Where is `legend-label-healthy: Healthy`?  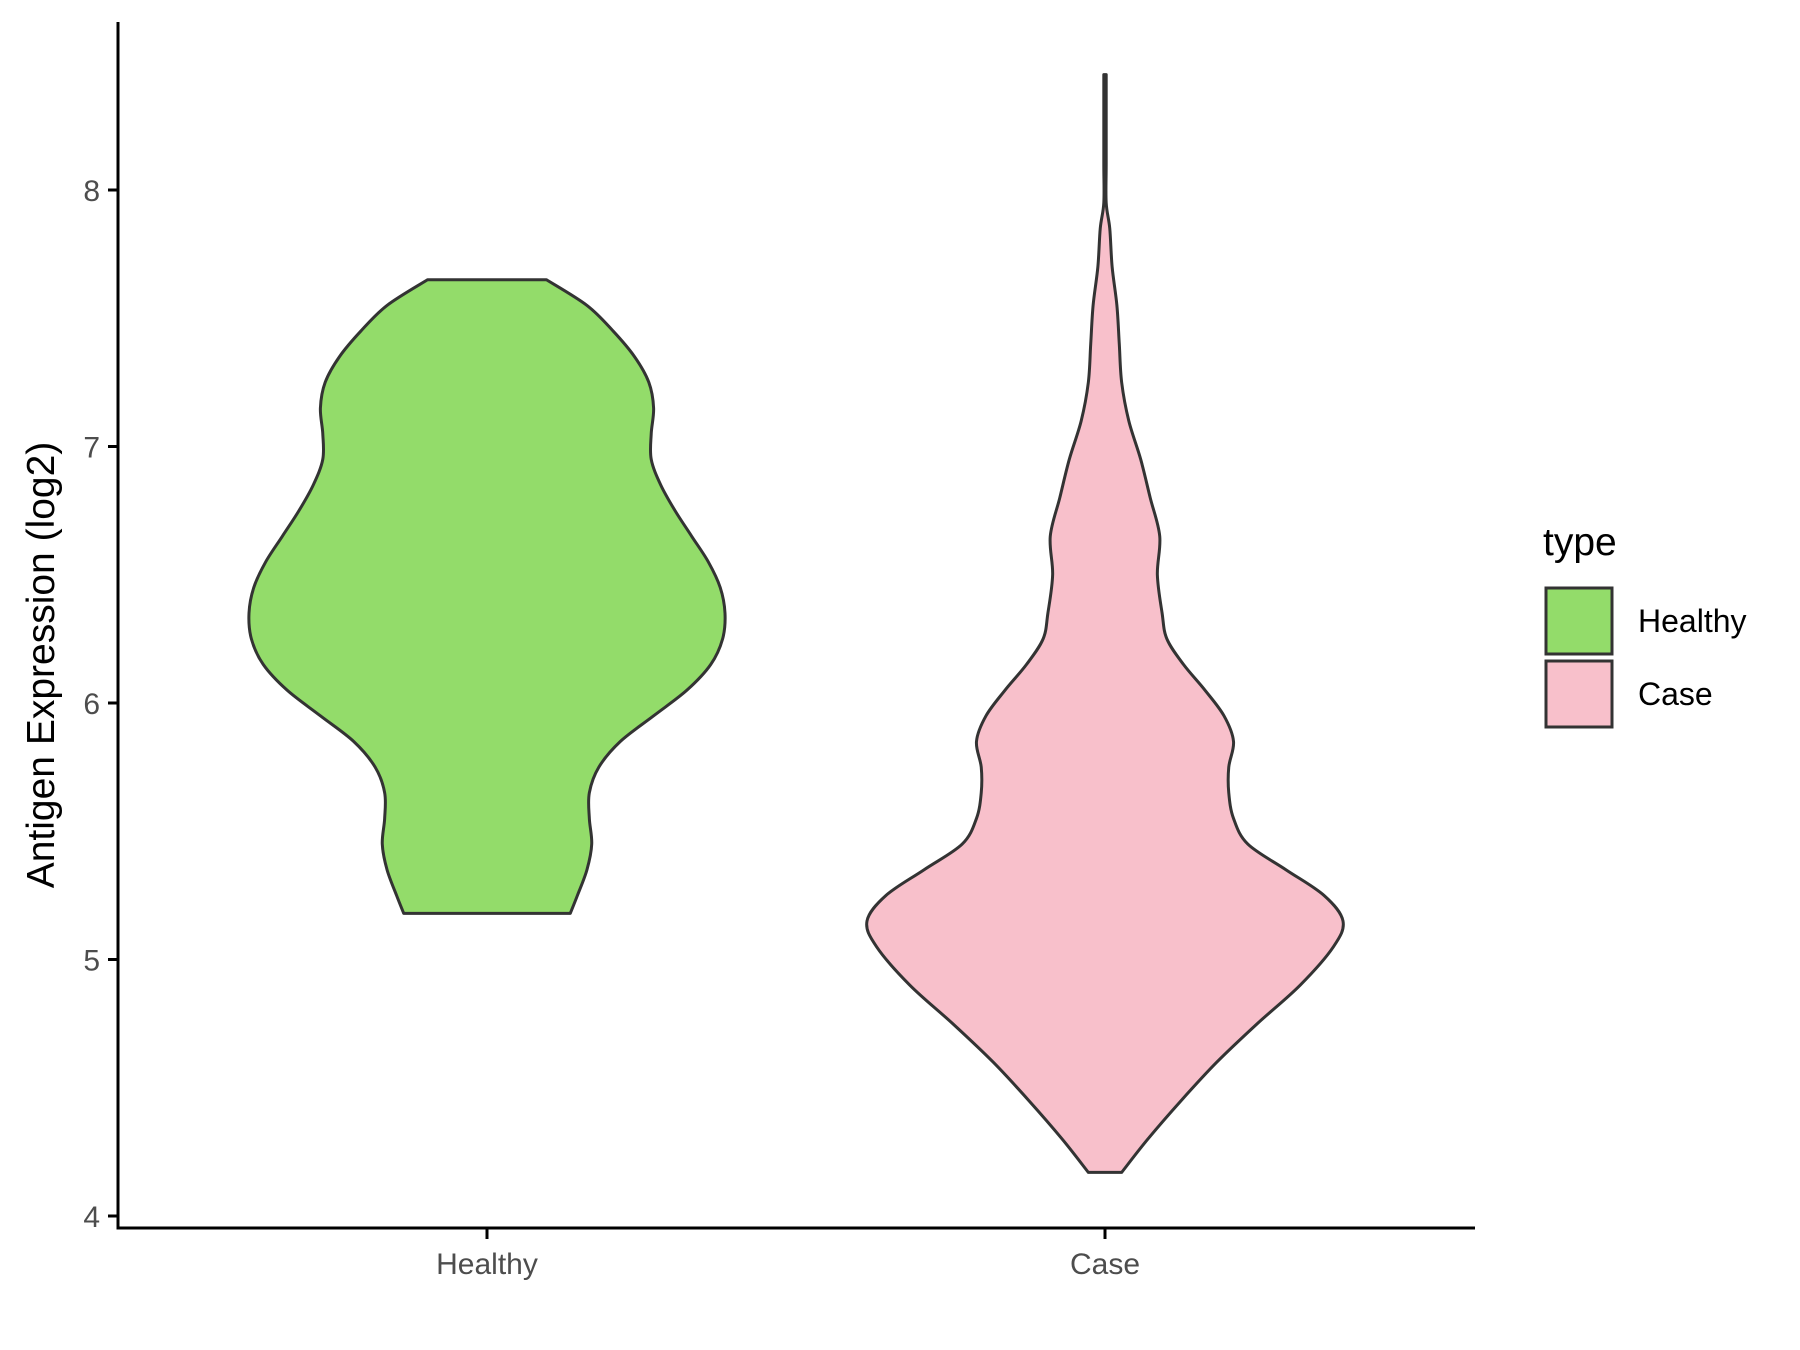 legend-label-healthy: Healthy is located at coordinates (1692, 621).